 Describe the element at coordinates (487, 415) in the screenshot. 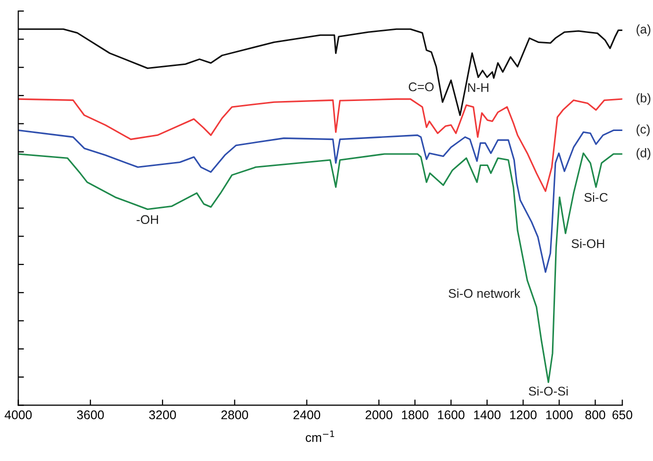

I see `x-tick-label: 1400` at that location.